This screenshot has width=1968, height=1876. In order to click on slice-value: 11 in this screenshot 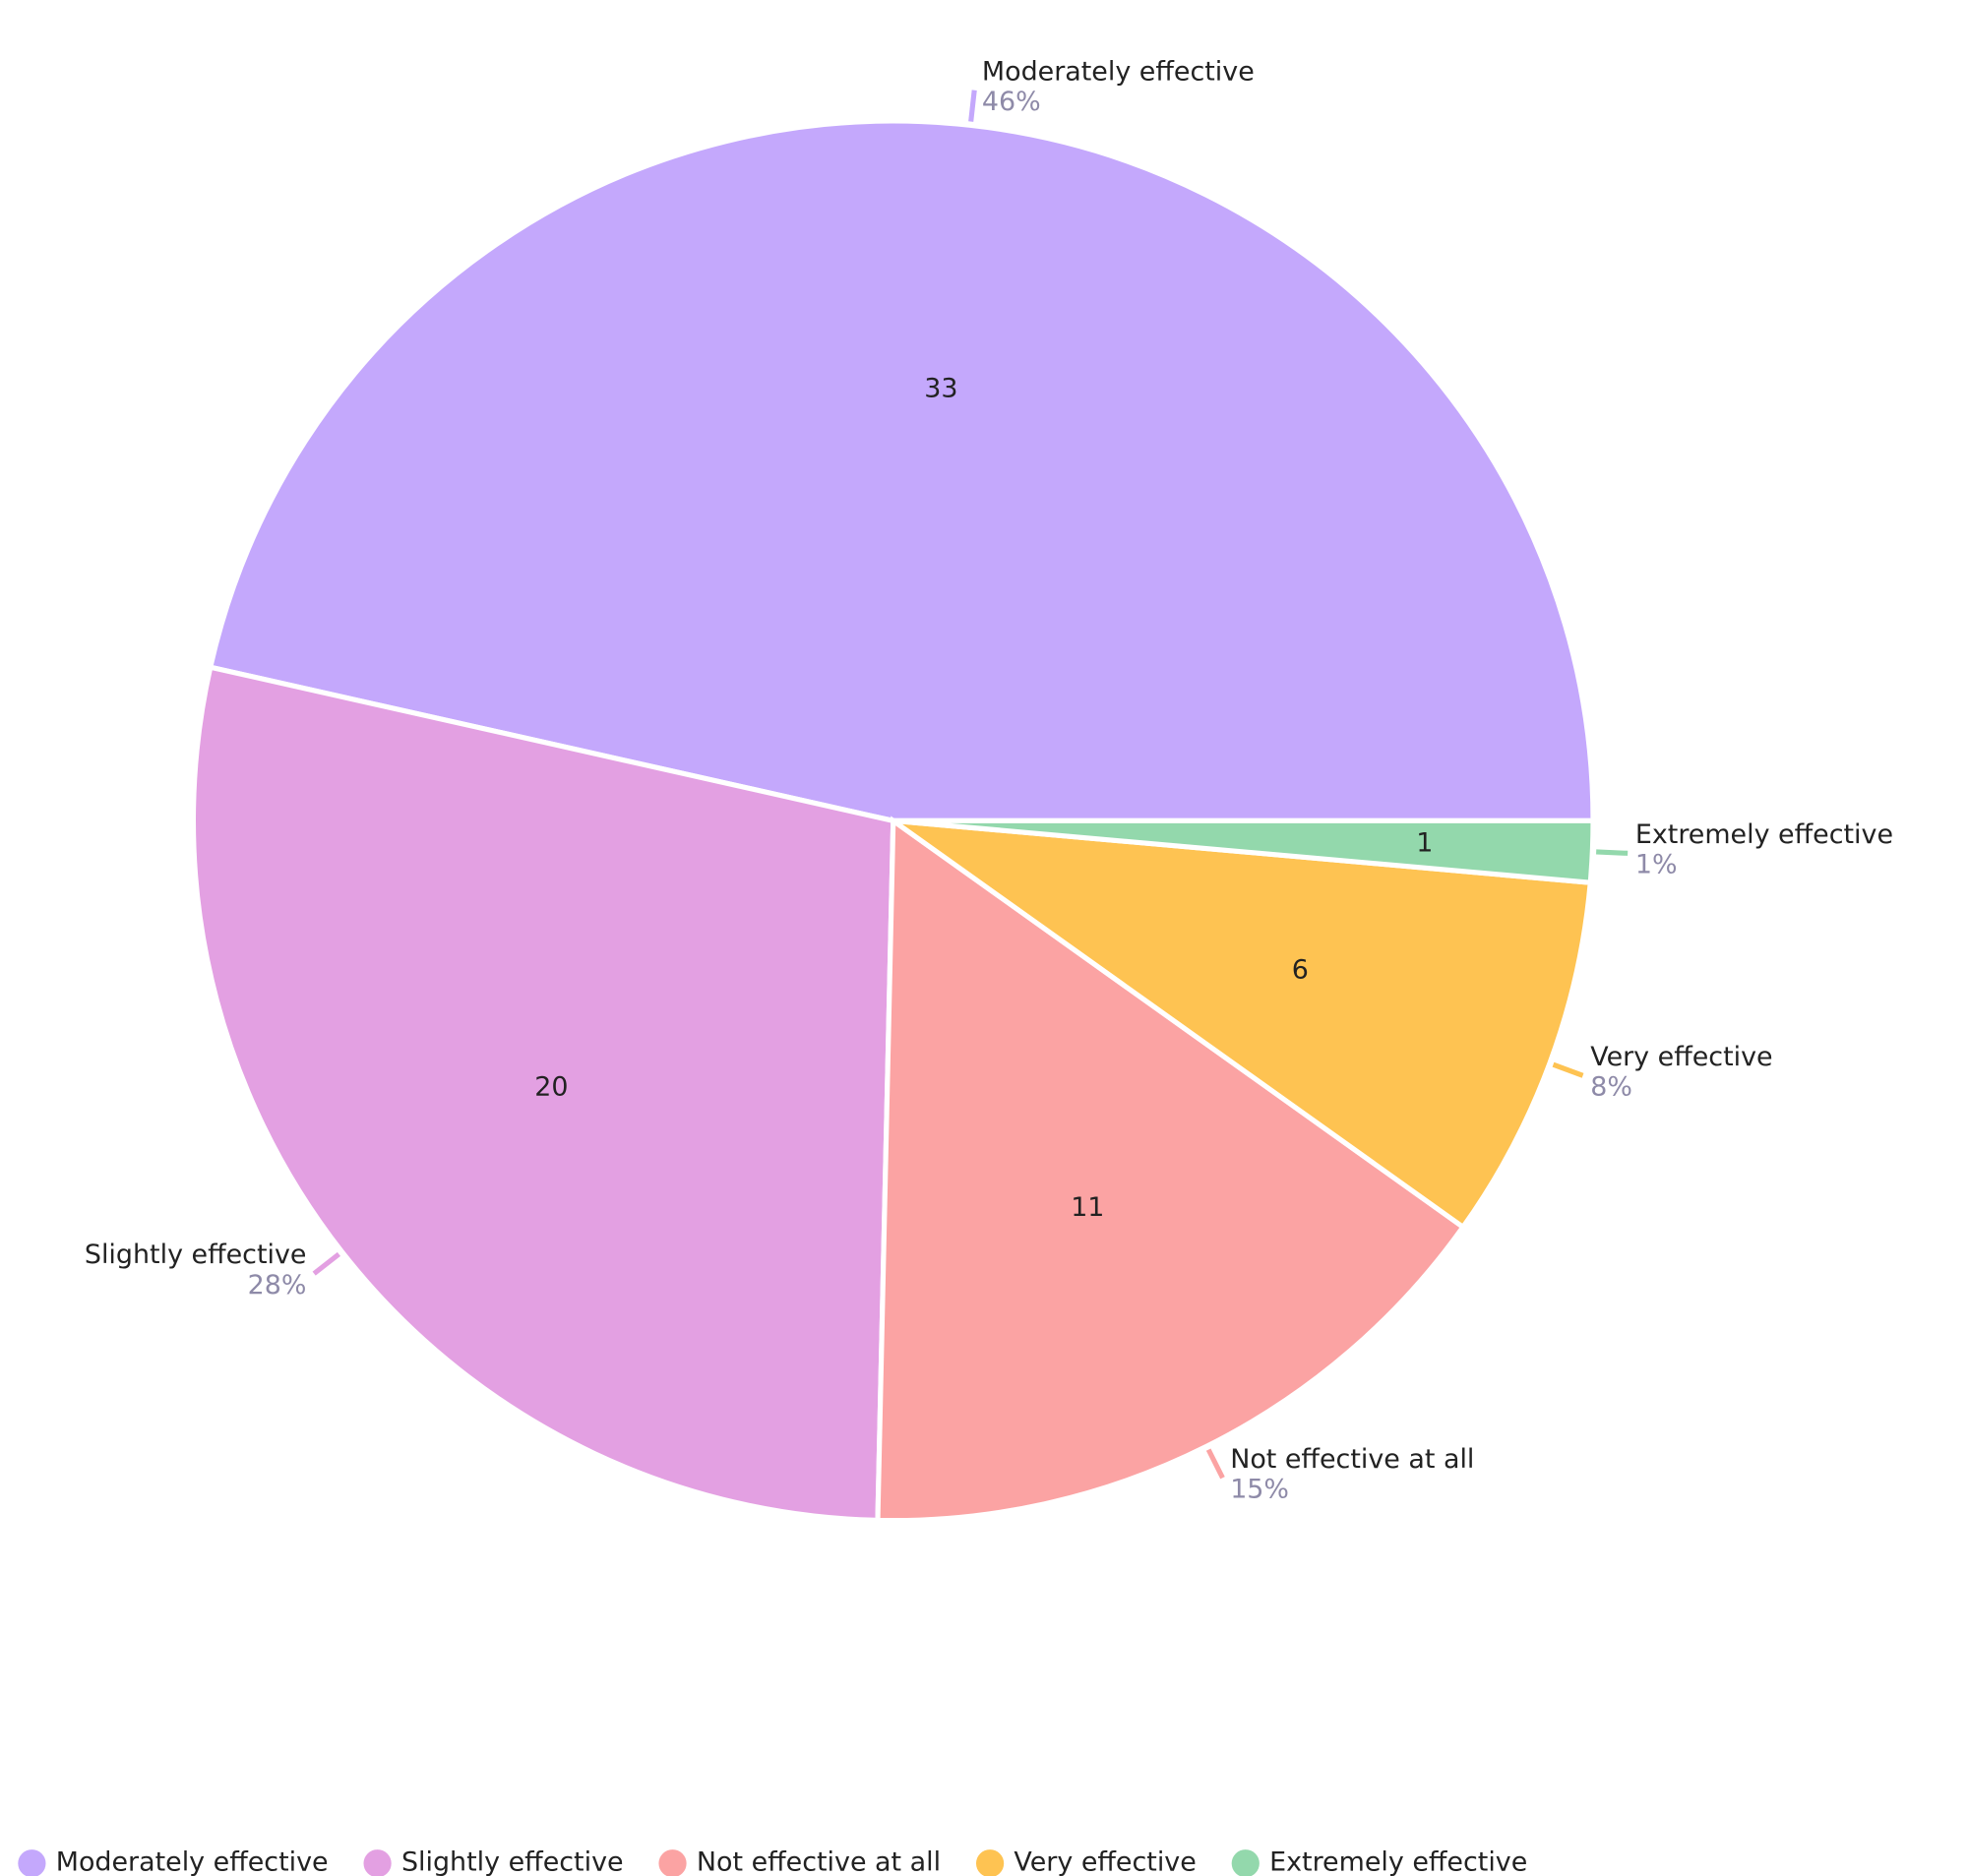, I will do `click(1087, 1207)`.